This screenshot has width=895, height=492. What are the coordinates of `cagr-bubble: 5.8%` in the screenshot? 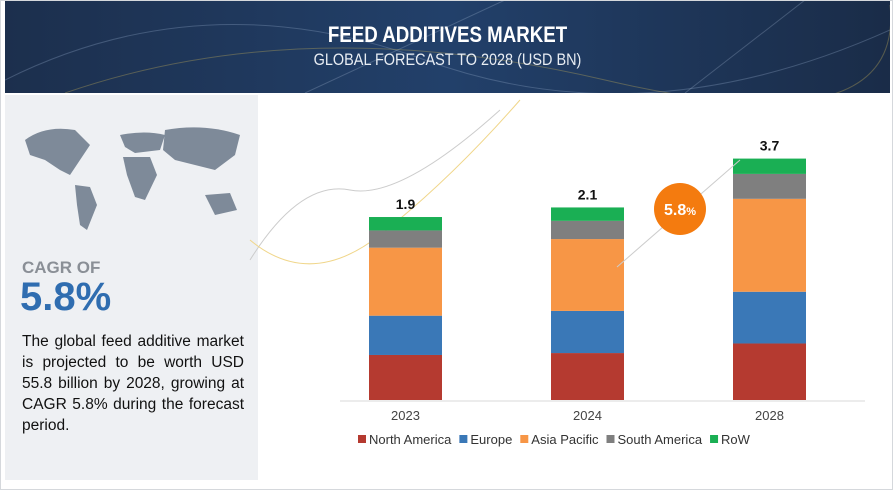 It's located at (680, 209).